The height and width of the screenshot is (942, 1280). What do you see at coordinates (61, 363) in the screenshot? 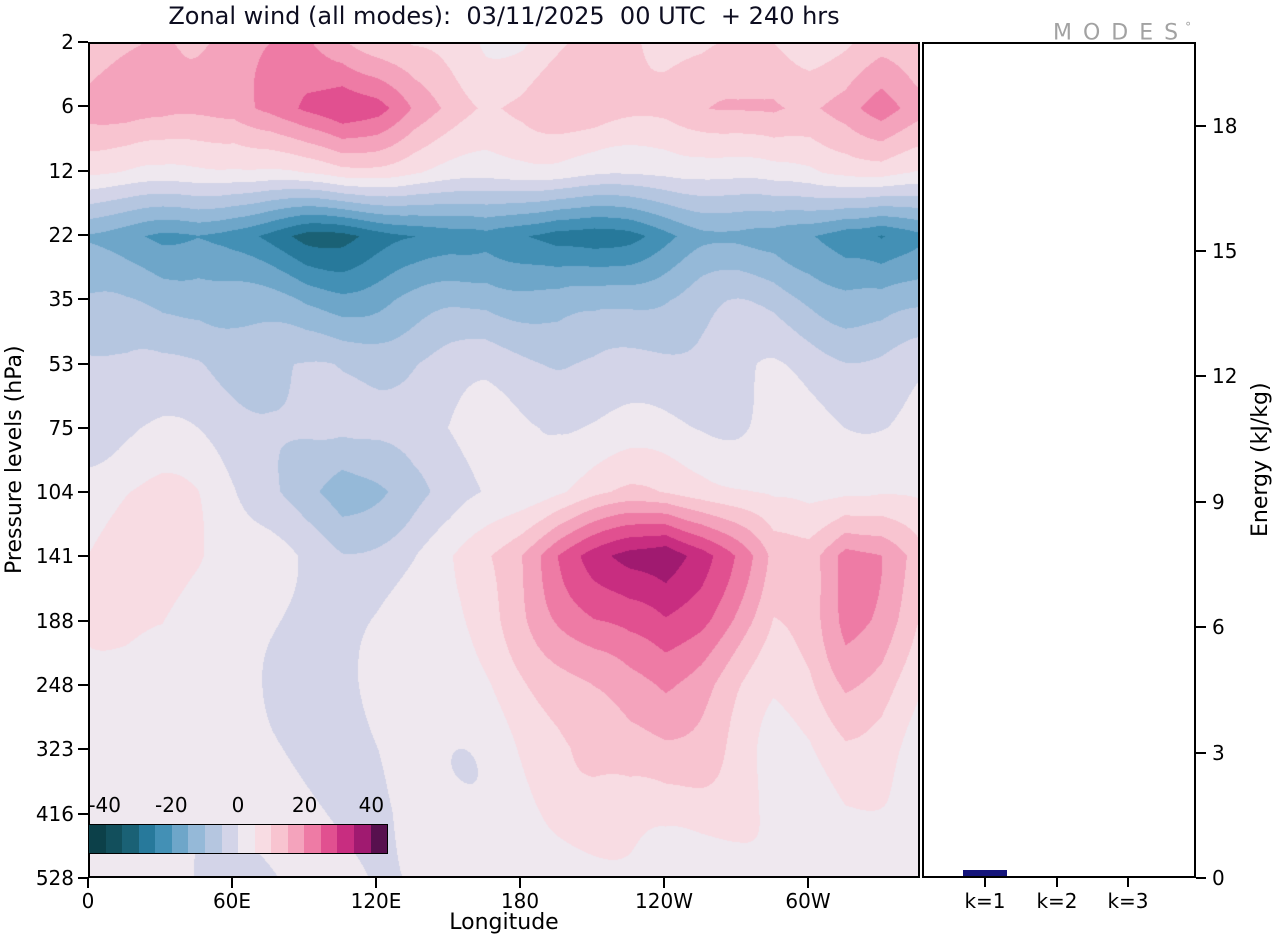
I see `pressure-tick-label: 53` at bounding box center [61, 363].